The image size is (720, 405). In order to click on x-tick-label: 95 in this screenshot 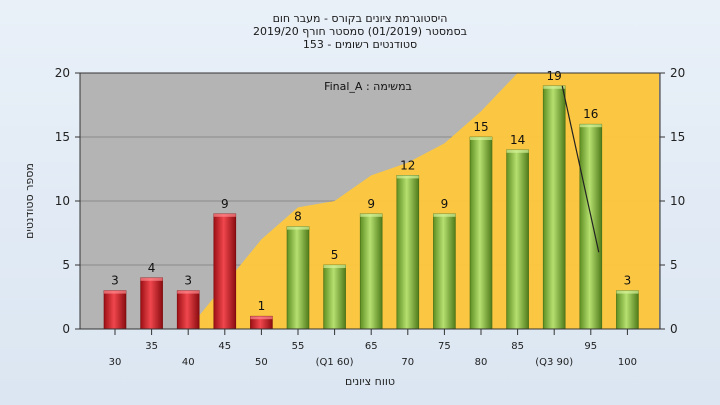, I will do `click(590, 346)`.